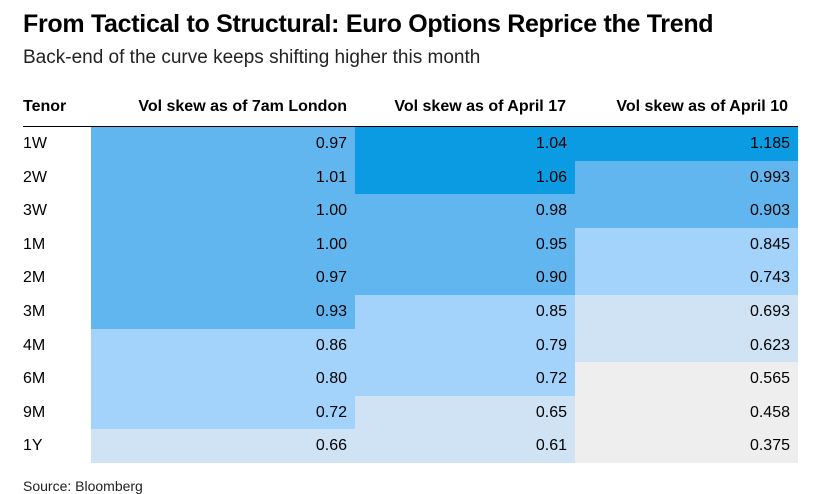  Describe the element at coordinates (465, 144) in the screenshot. I see `value-cell: 1.04` at that location.